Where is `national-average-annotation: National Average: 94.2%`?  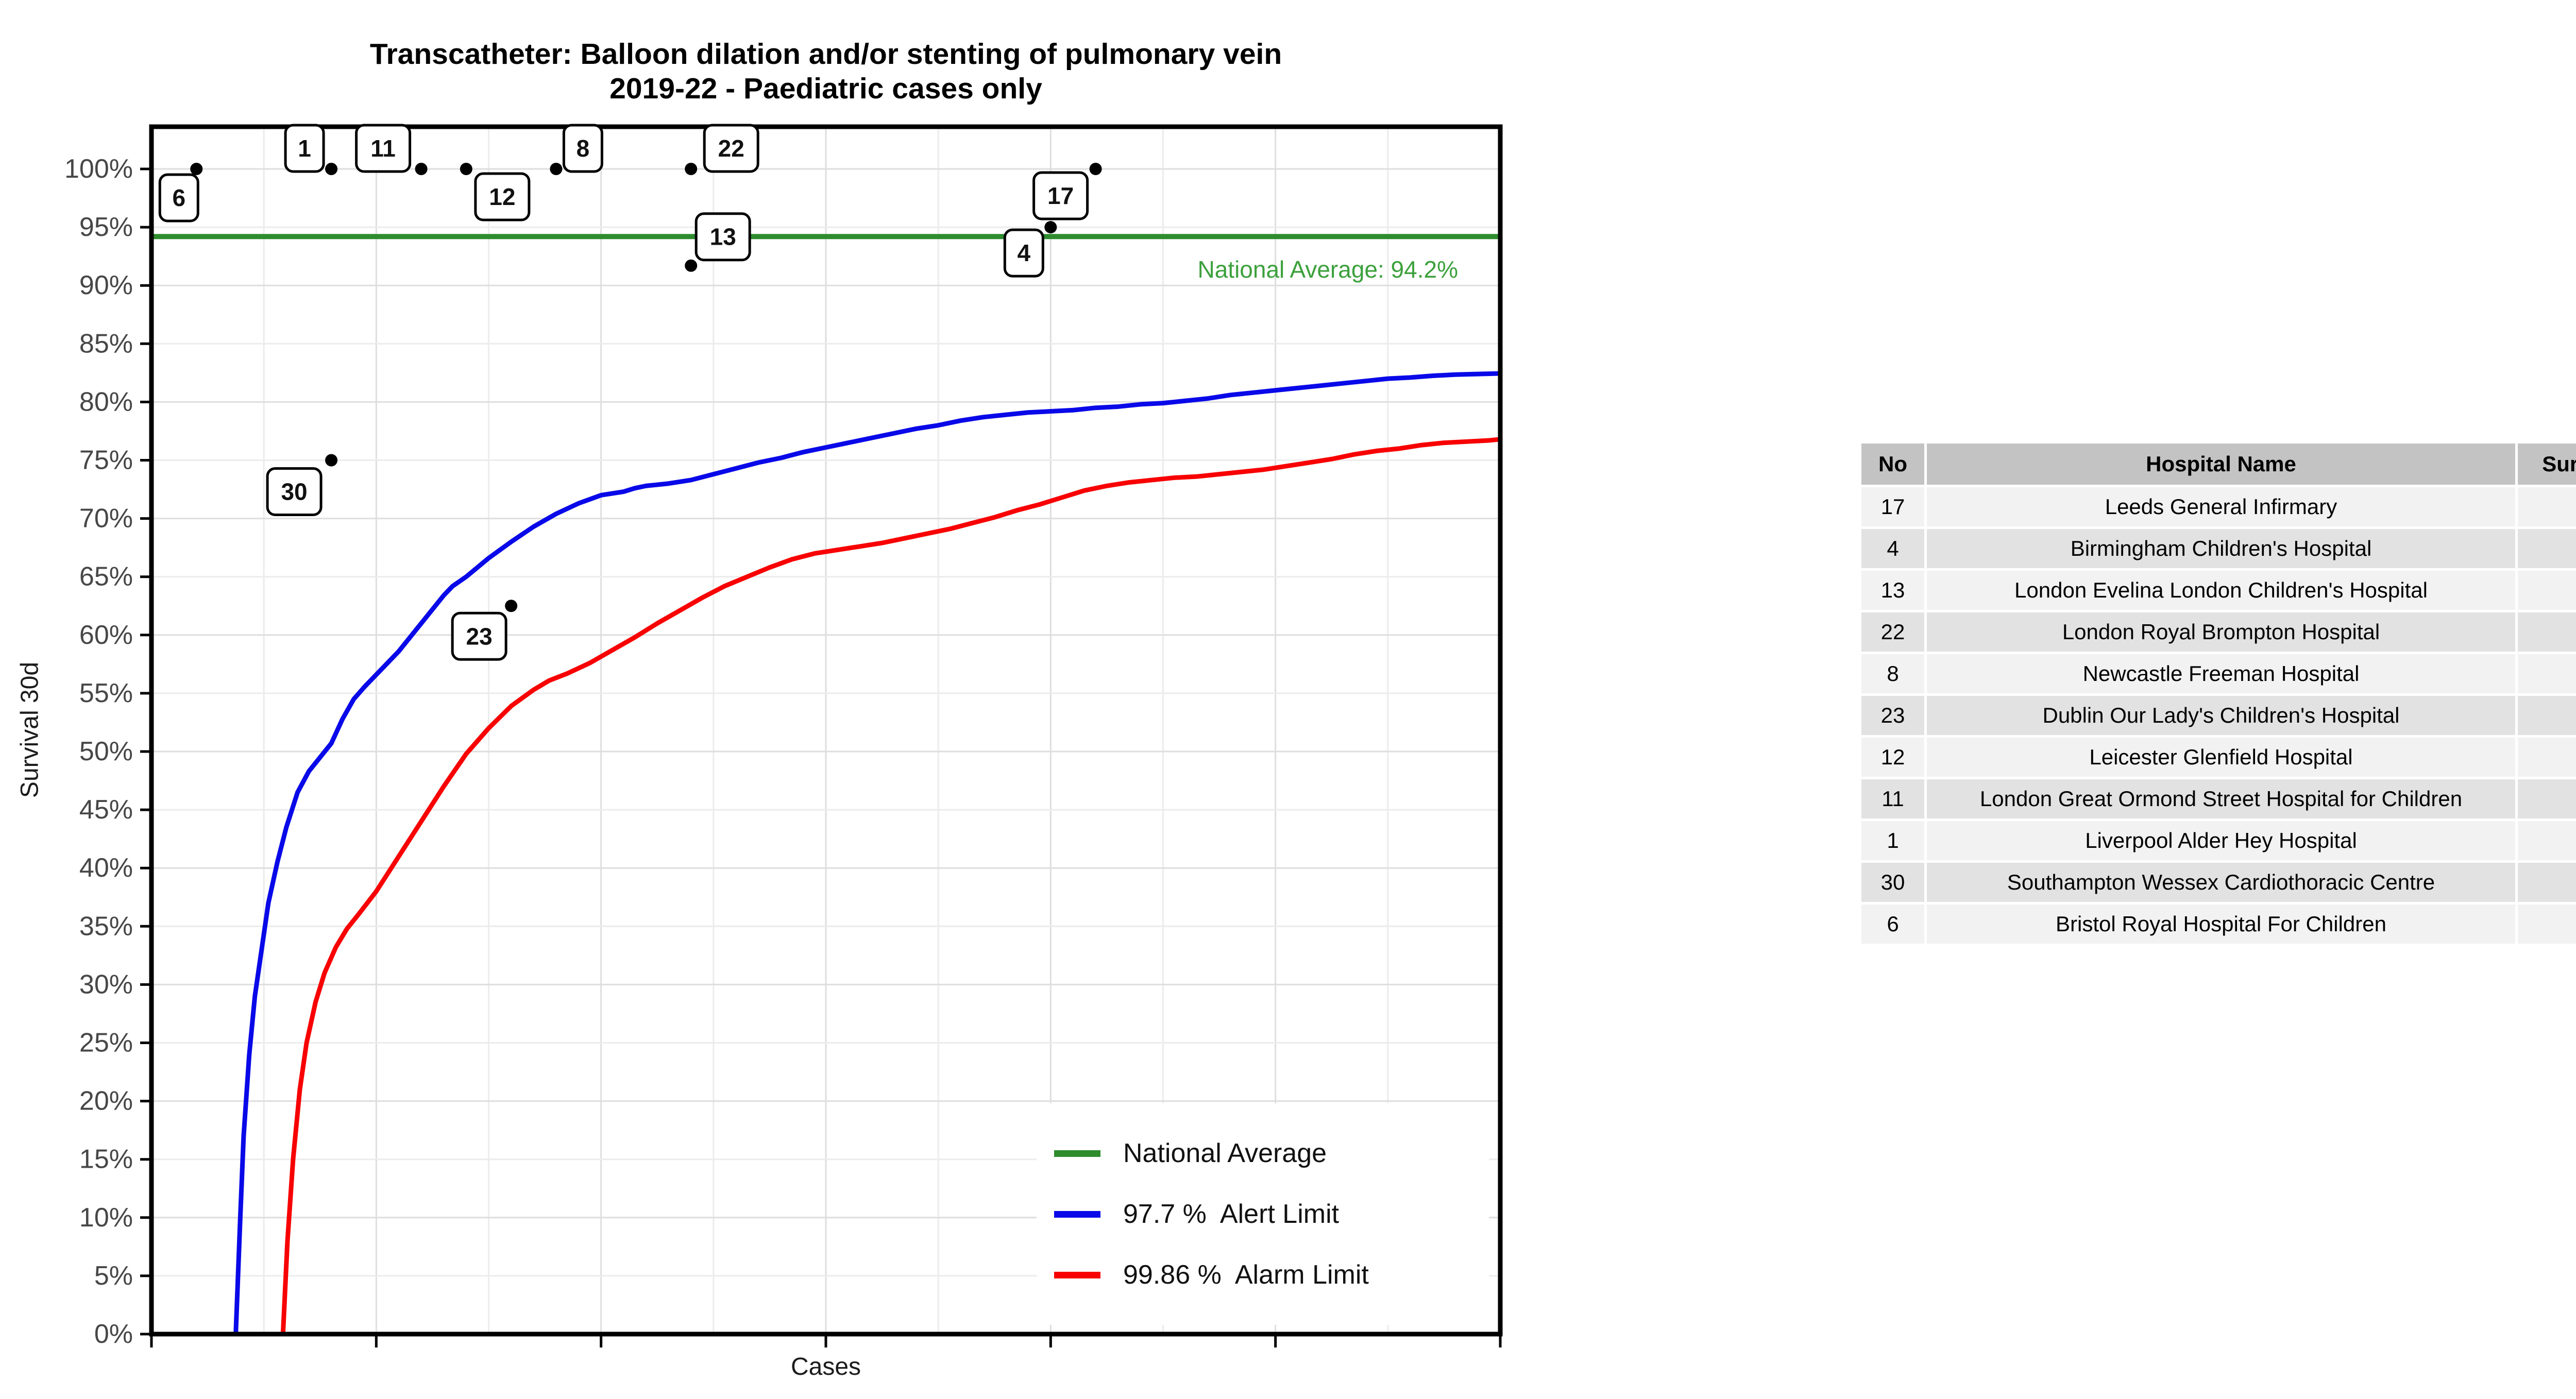
national-average-annotation: National Average: 94.2% is located at coordinates (1327, 269).